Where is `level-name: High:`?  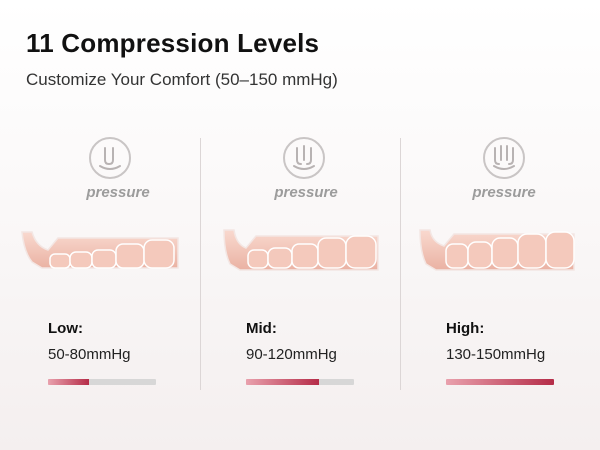 level-name: High: is located at coordinates (465, 328).